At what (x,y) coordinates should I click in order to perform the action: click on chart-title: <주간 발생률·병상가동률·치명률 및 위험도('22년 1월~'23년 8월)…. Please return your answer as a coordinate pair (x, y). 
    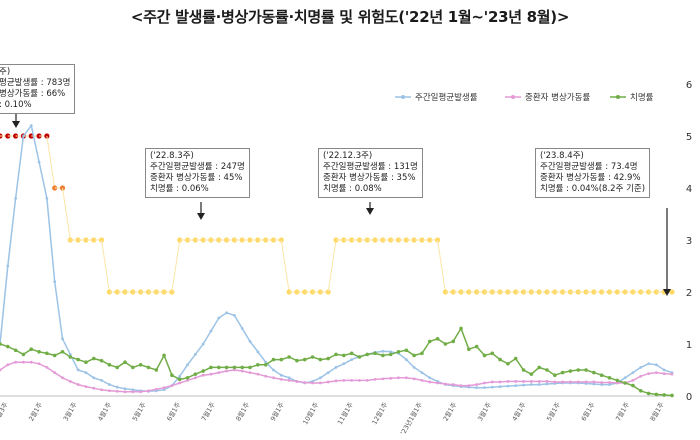
    Looking at the image, I should click on (350, 17).